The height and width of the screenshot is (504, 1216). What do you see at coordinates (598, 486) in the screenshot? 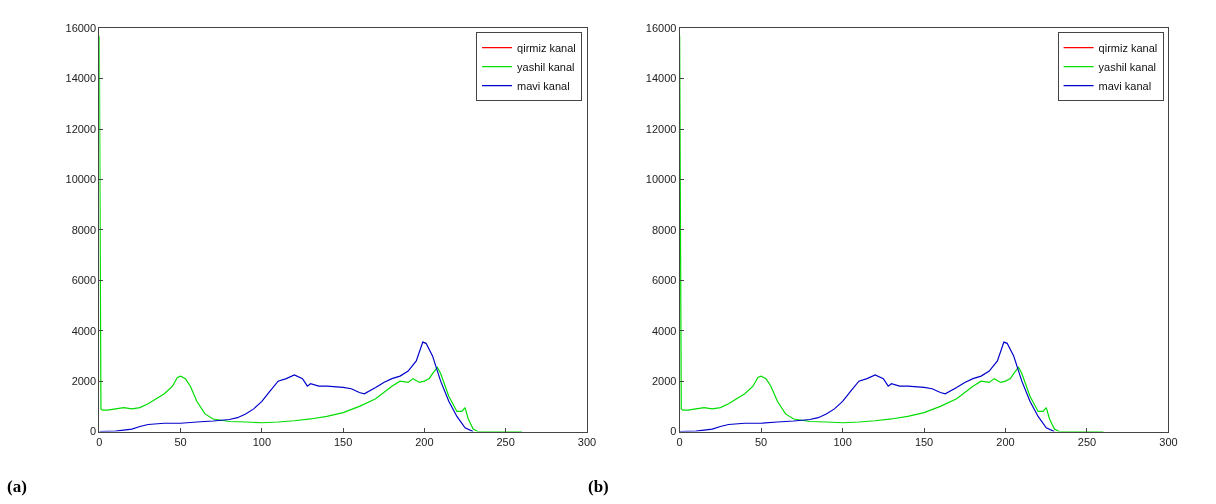
I see `text: (b)` at bounding box center [598, 486].